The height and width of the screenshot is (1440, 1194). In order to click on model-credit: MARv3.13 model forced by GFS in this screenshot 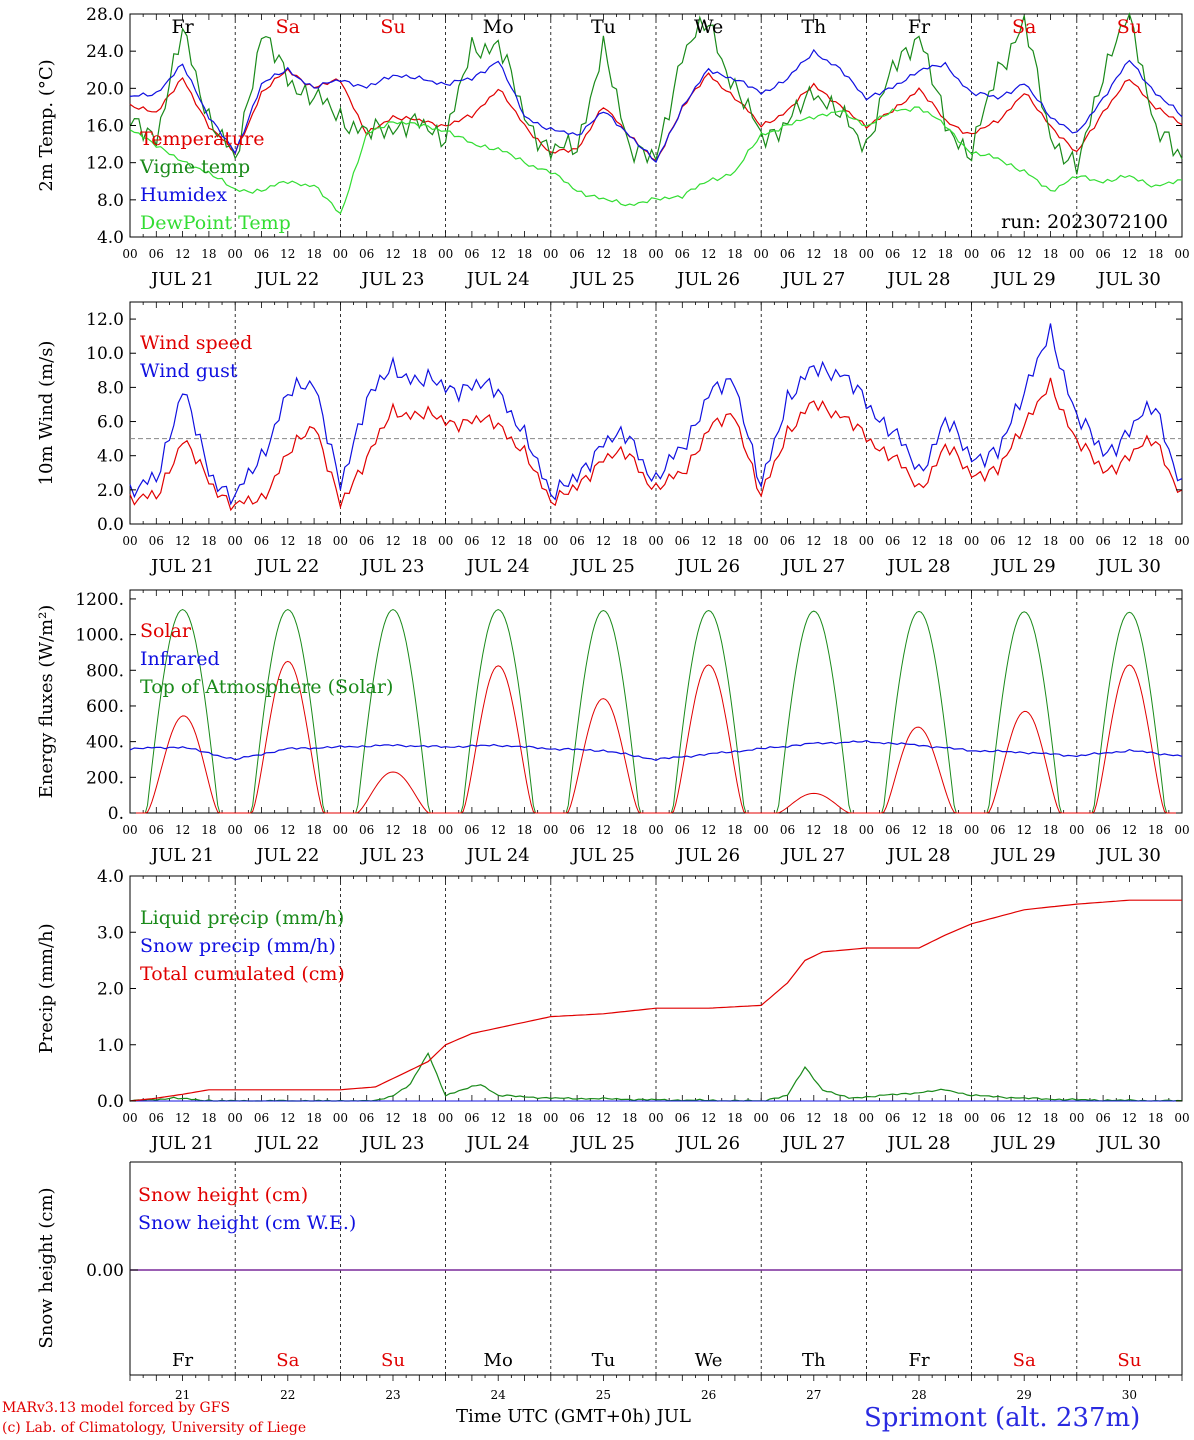, I will do `click(116, 1408)`.